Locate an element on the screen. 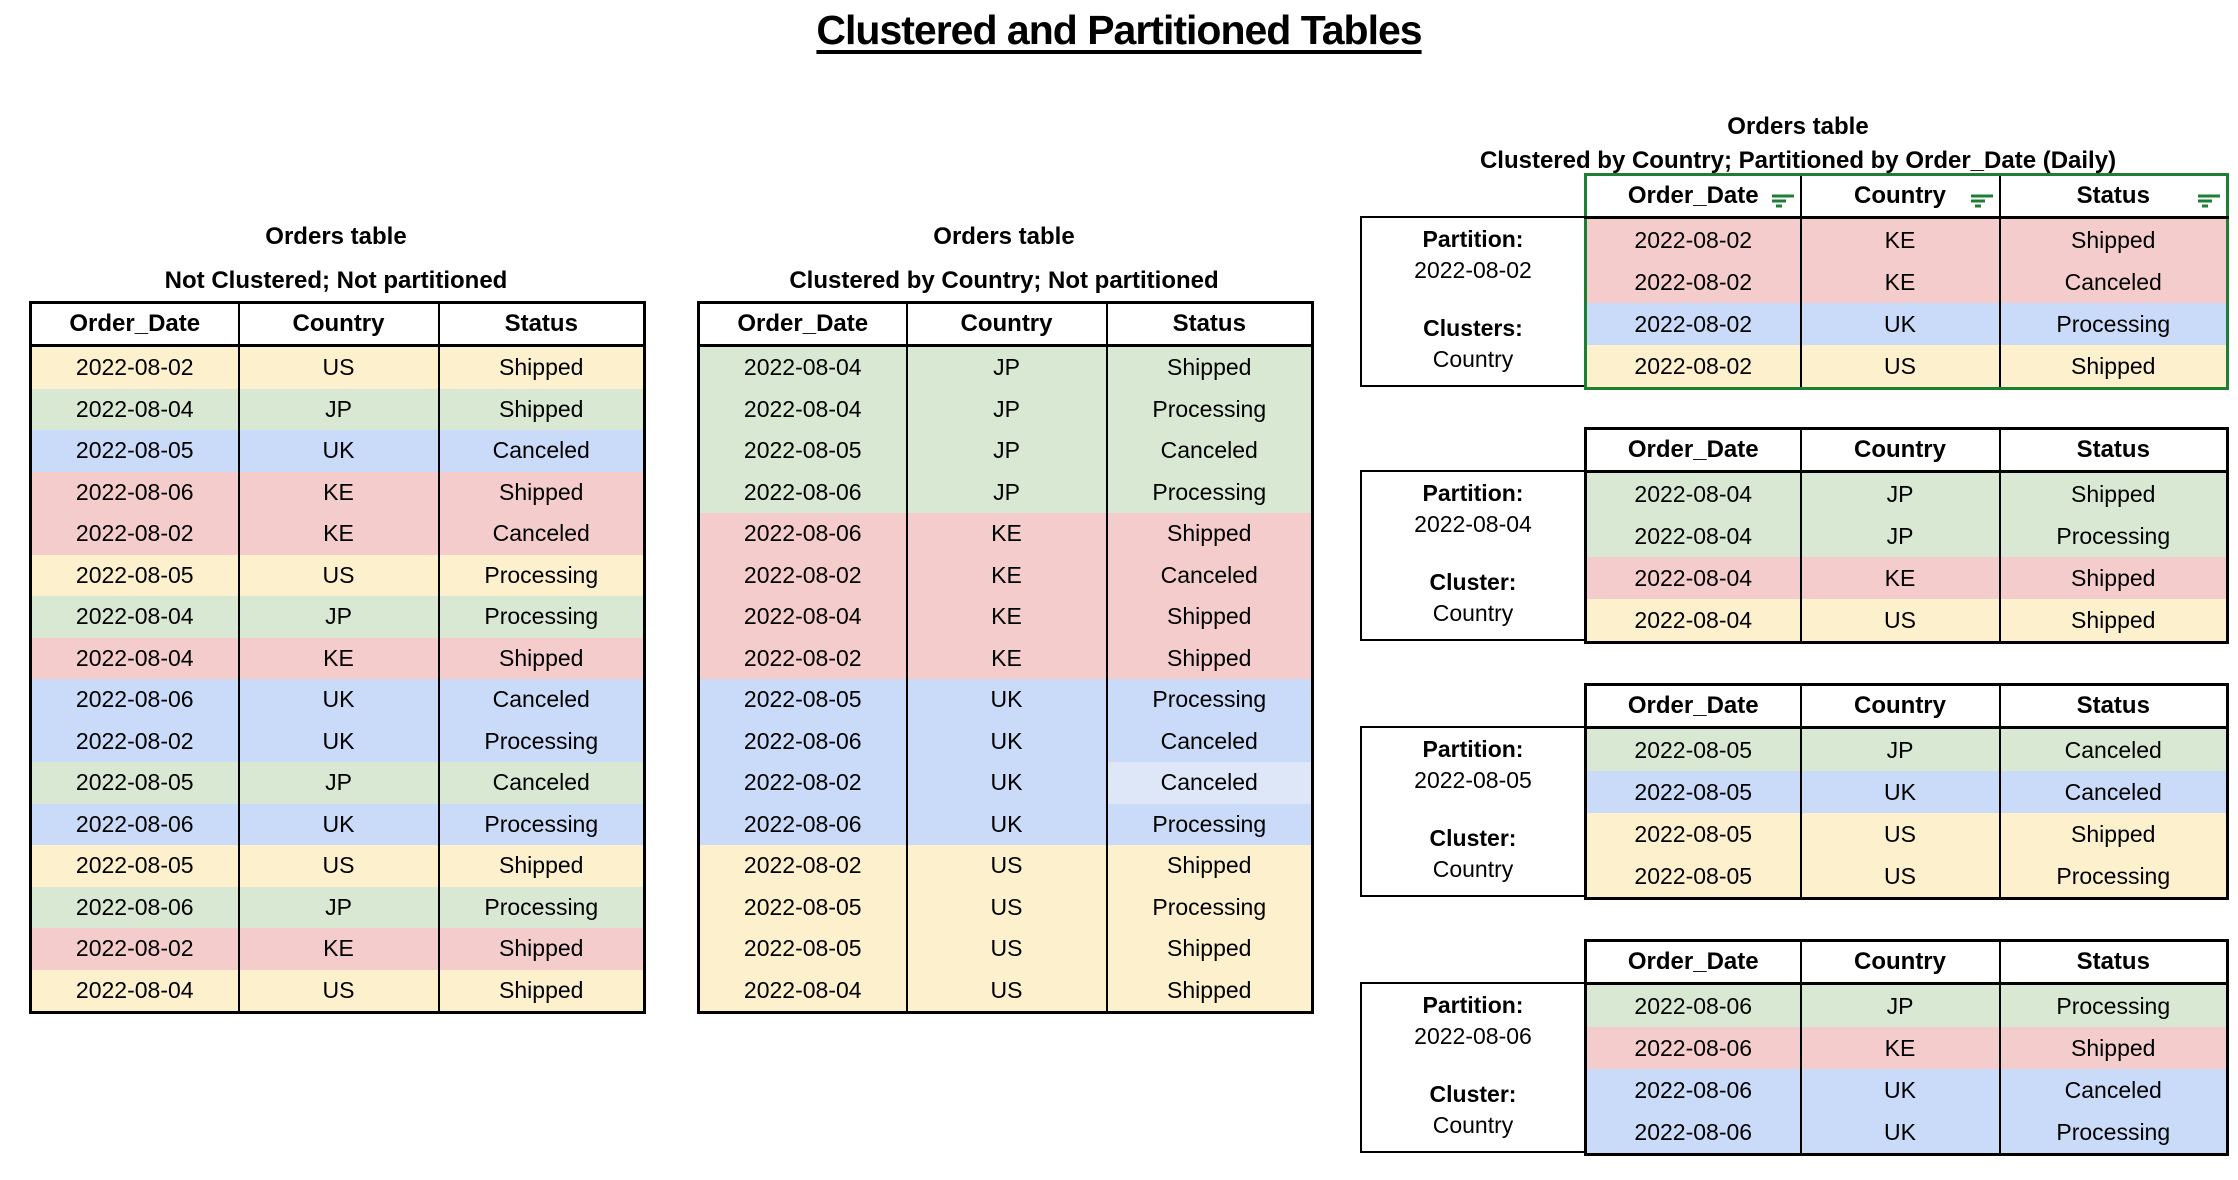  cluster-label: Cluster: is located at coordinates (1473, 582).